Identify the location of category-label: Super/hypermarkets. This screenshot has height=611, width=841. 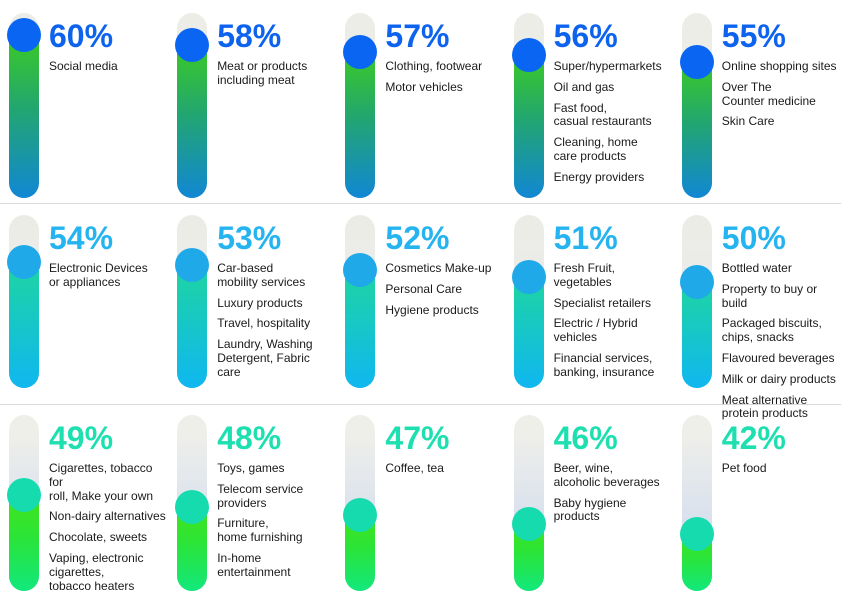
(607, 66).